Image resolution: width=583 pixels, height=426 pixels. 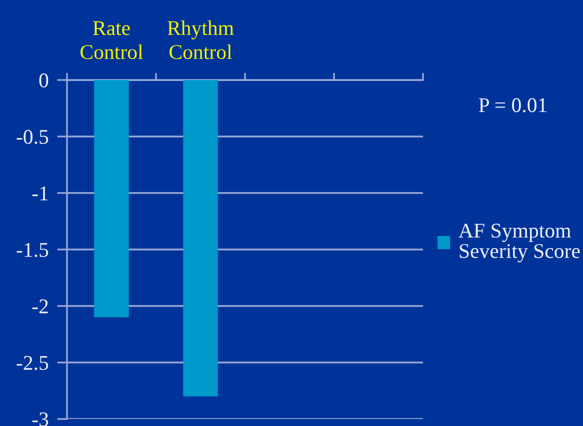 What do you see at coordinates (519, 243) in the screenshot?
I see `legend-label: AF Symptom Severity Score` at bounding box center [519, 243].